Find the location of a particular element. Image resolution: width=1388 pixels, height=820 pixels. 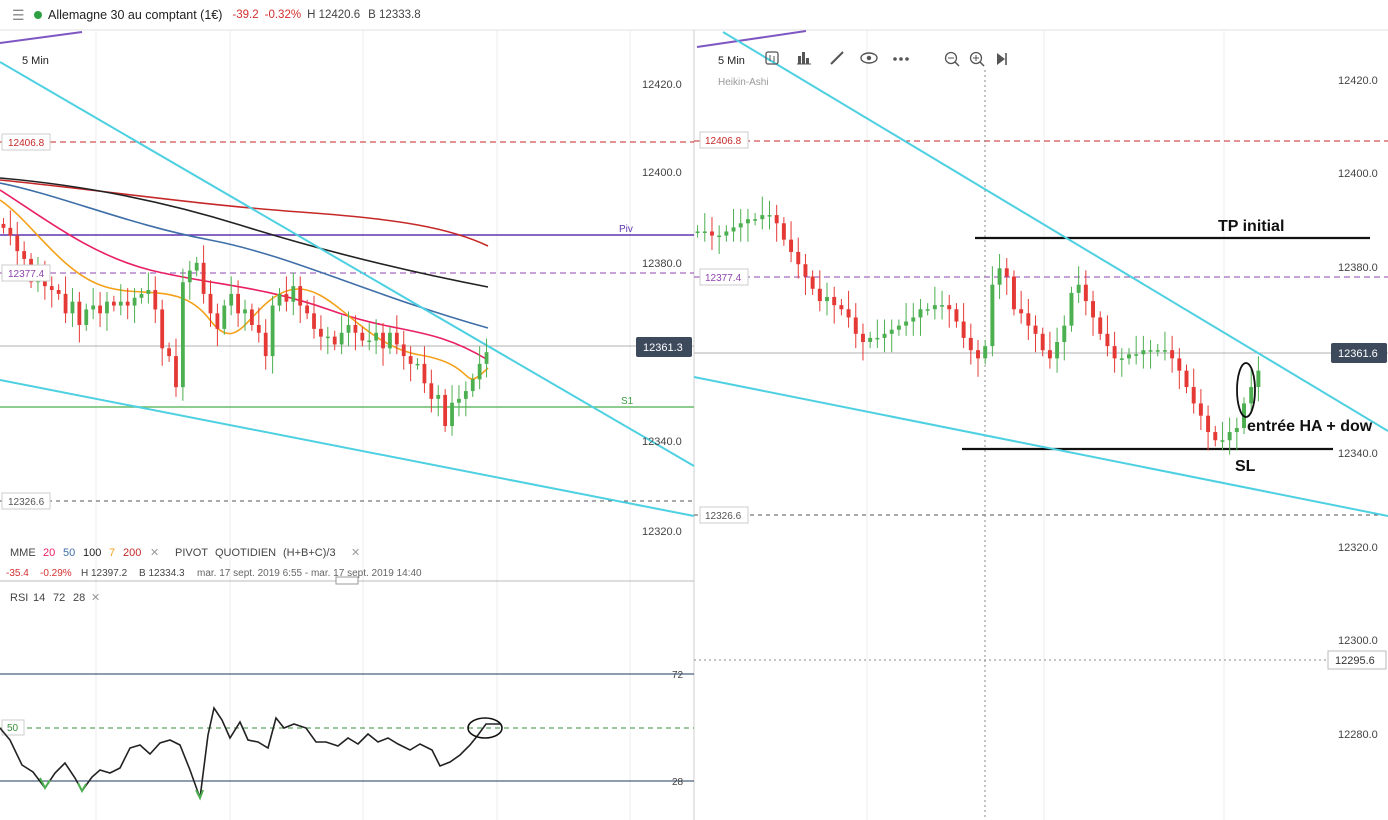

skip-end-icon is located at coordinates (1002, 59).